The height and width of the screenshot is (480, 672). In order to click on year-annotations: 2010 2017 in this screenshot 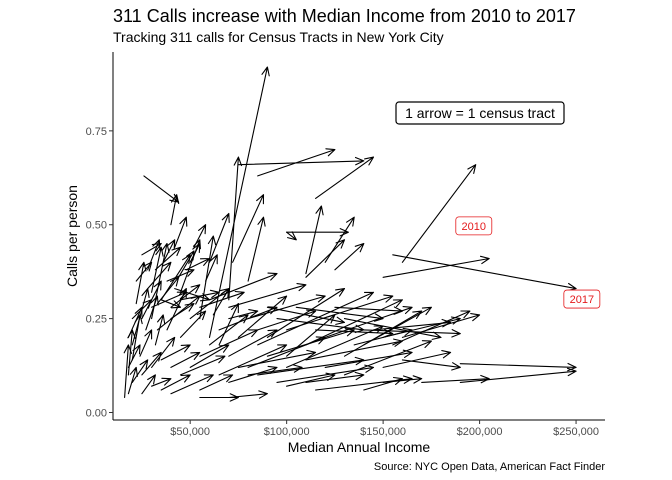, I will do `click(528, 262)`.